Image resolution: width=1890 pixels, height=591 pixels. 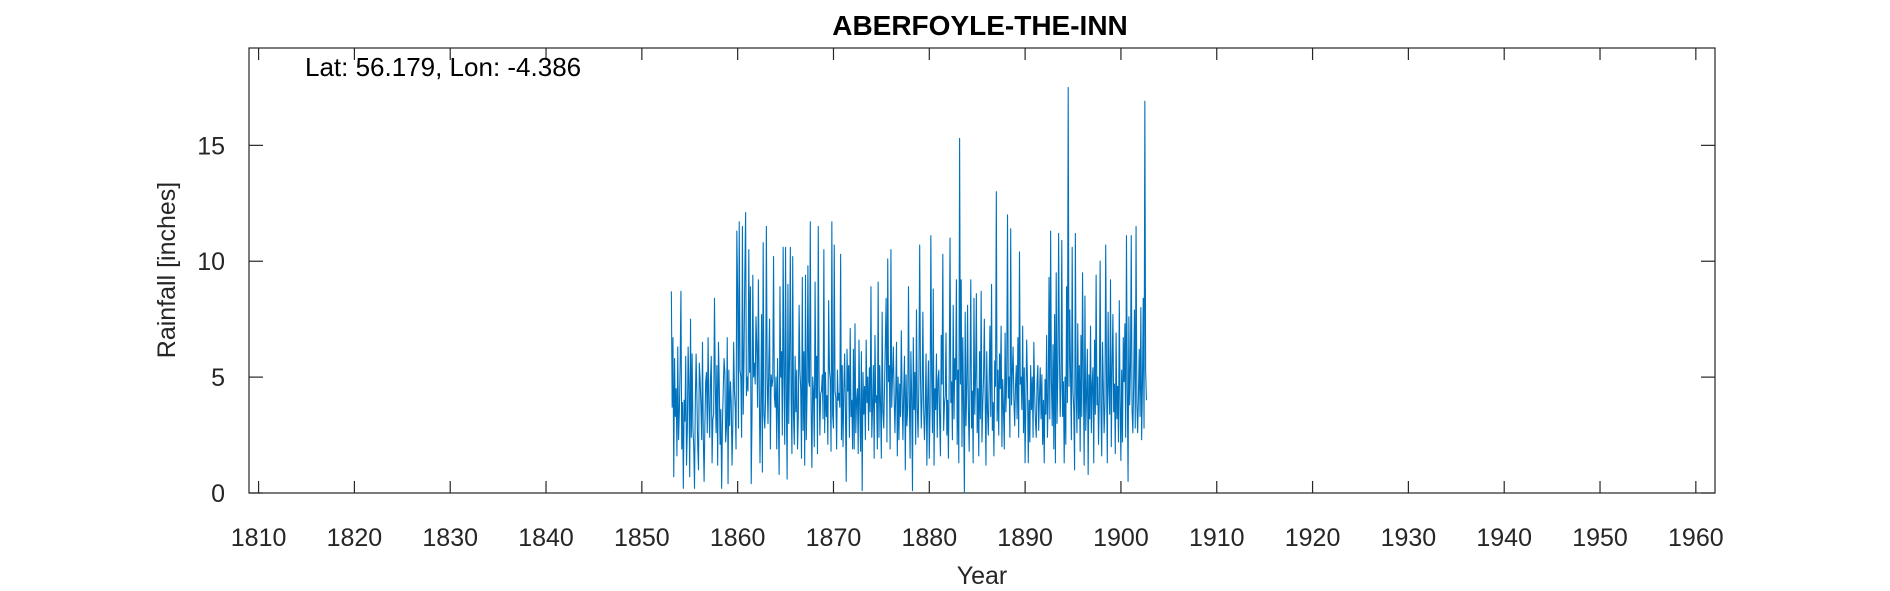 I want to click on x-tick-label-1890: 1890, so click(x=1025, y=538).